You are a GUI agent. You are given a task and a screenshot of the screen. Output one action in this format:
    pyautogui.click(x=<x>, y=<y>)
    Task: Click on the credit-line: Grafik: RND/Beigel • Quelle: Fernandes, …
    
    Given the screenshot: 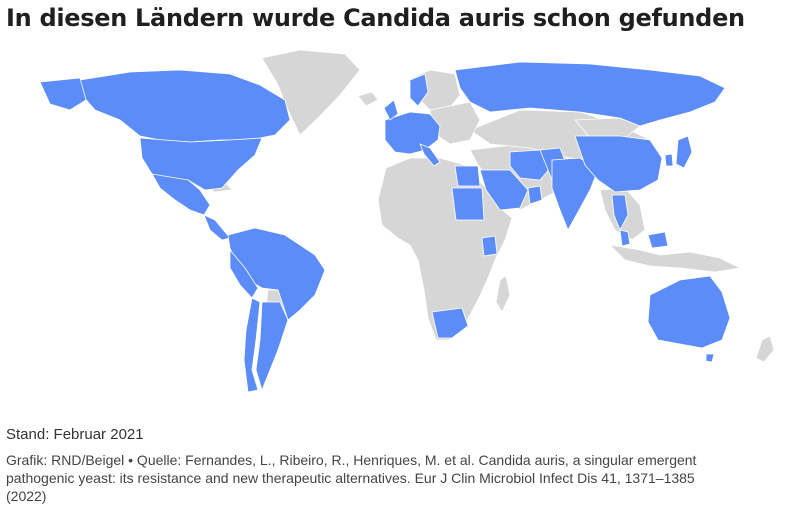 What is the action you would take?
    pyautogui.click(x=351, y=460)
    